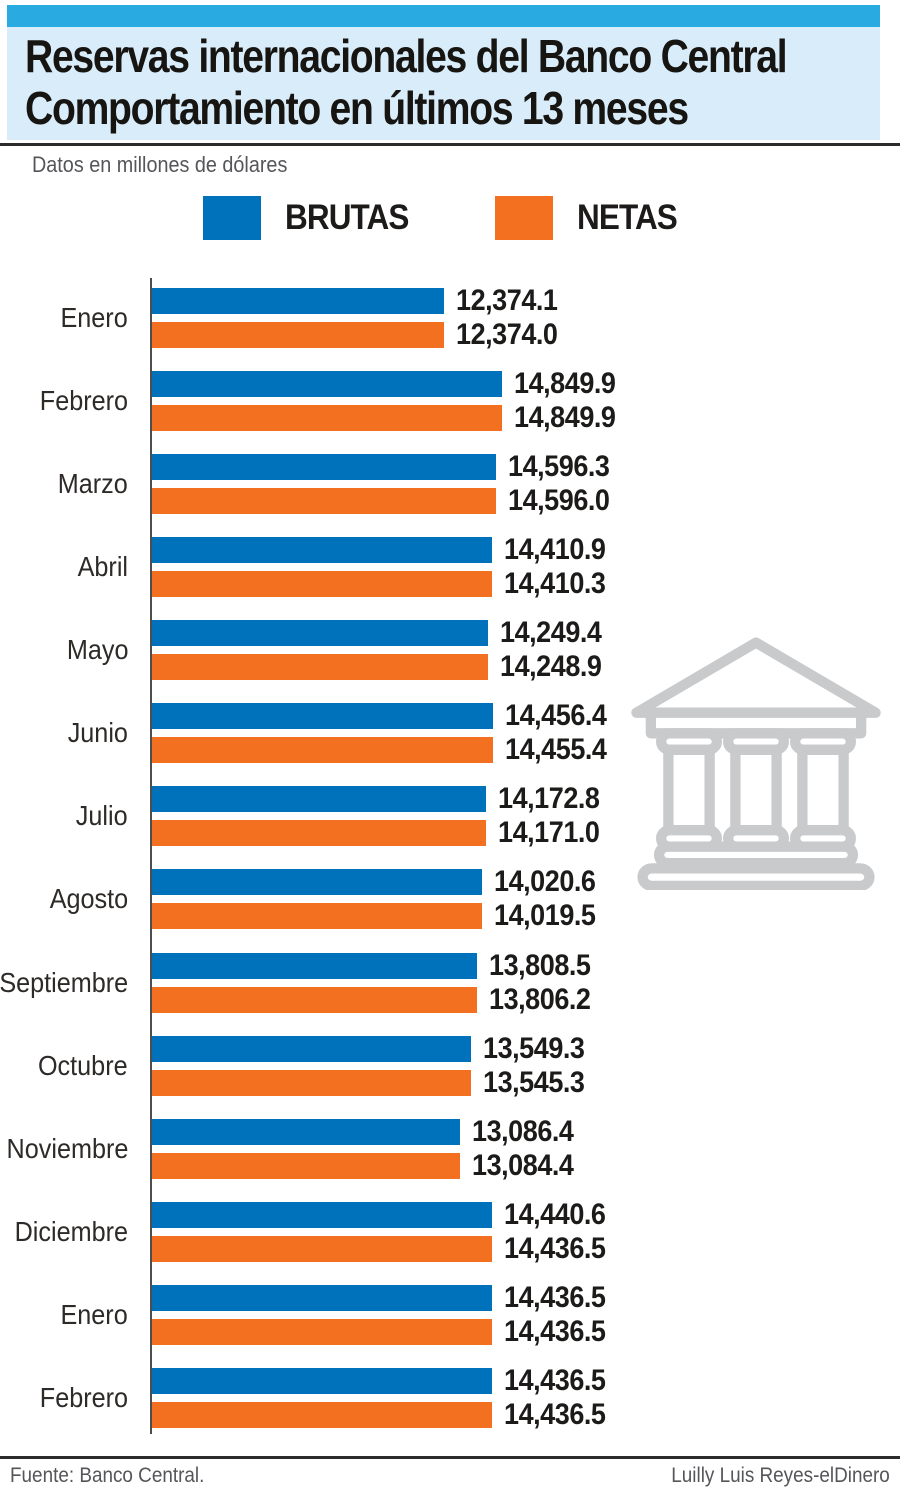  What do you see at coordinates (450, 898) in the screenshot?
I see `month-row: Agosto 14,020.6 14,019.5` at bounding box center [450, 898].